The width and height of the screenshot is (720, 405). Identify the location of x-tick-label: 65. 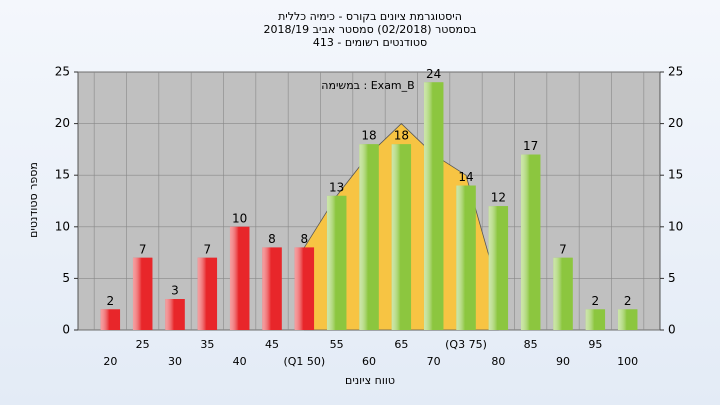
(401, 344).